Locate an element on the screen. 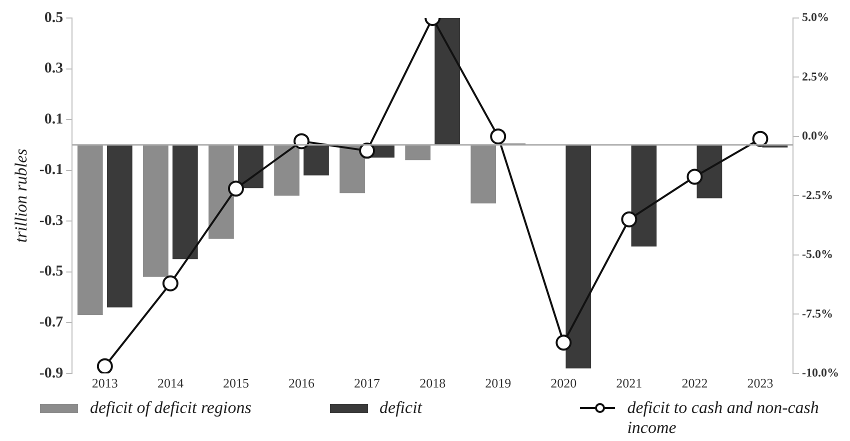 The width and height of the screenshot is (850, 441). x-tick-label: 2017 is located at coordinates (367, 383).